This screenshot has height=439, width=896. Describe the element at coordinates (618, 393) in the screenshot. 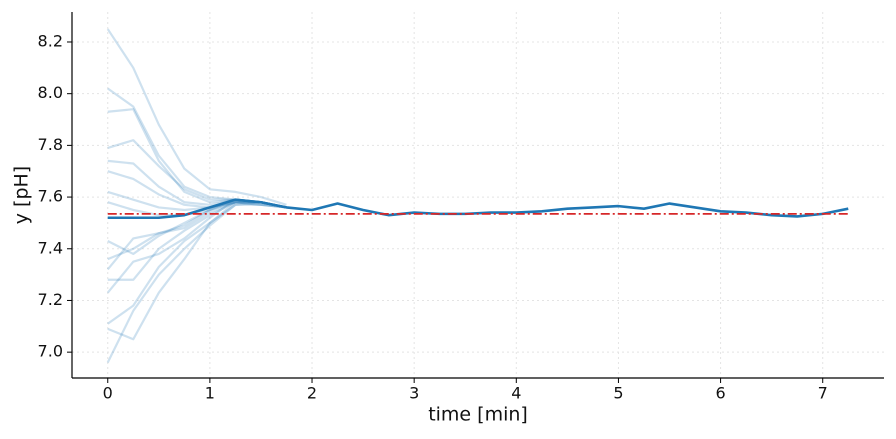

I see `x-tick-label: 5` at that location.